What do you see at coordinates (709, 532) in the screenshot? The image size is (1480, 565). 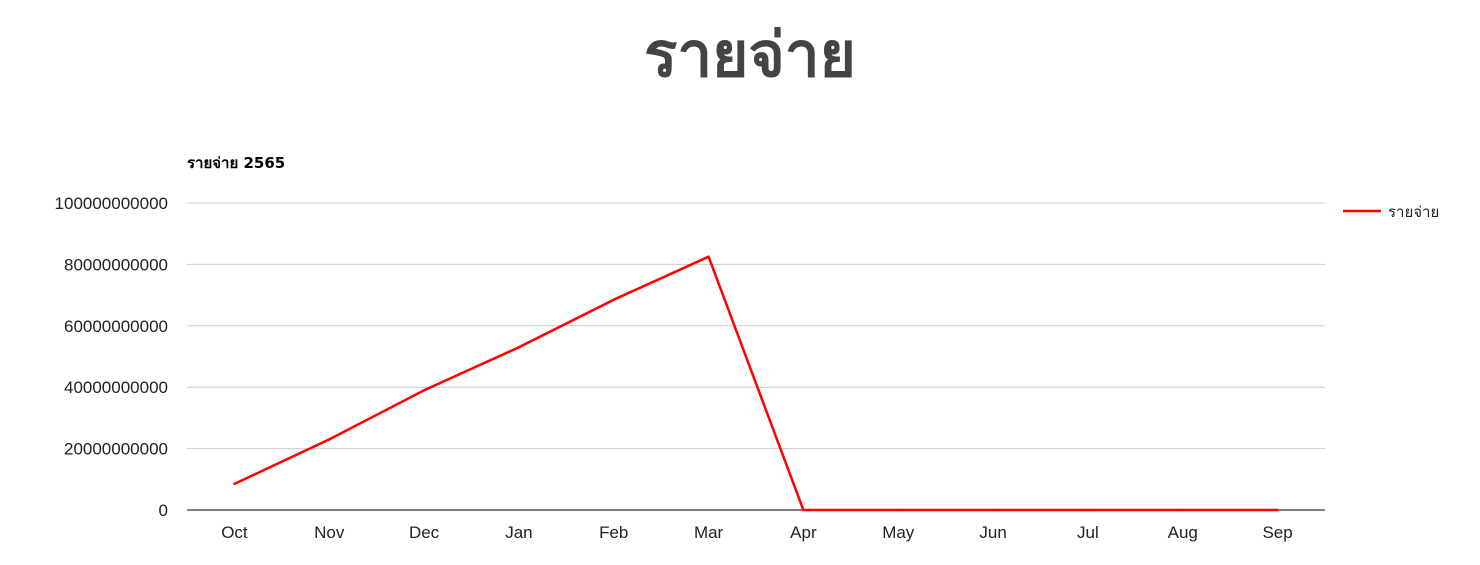 I see `x-tick-label: Mar` at bounding box center [709, 532].